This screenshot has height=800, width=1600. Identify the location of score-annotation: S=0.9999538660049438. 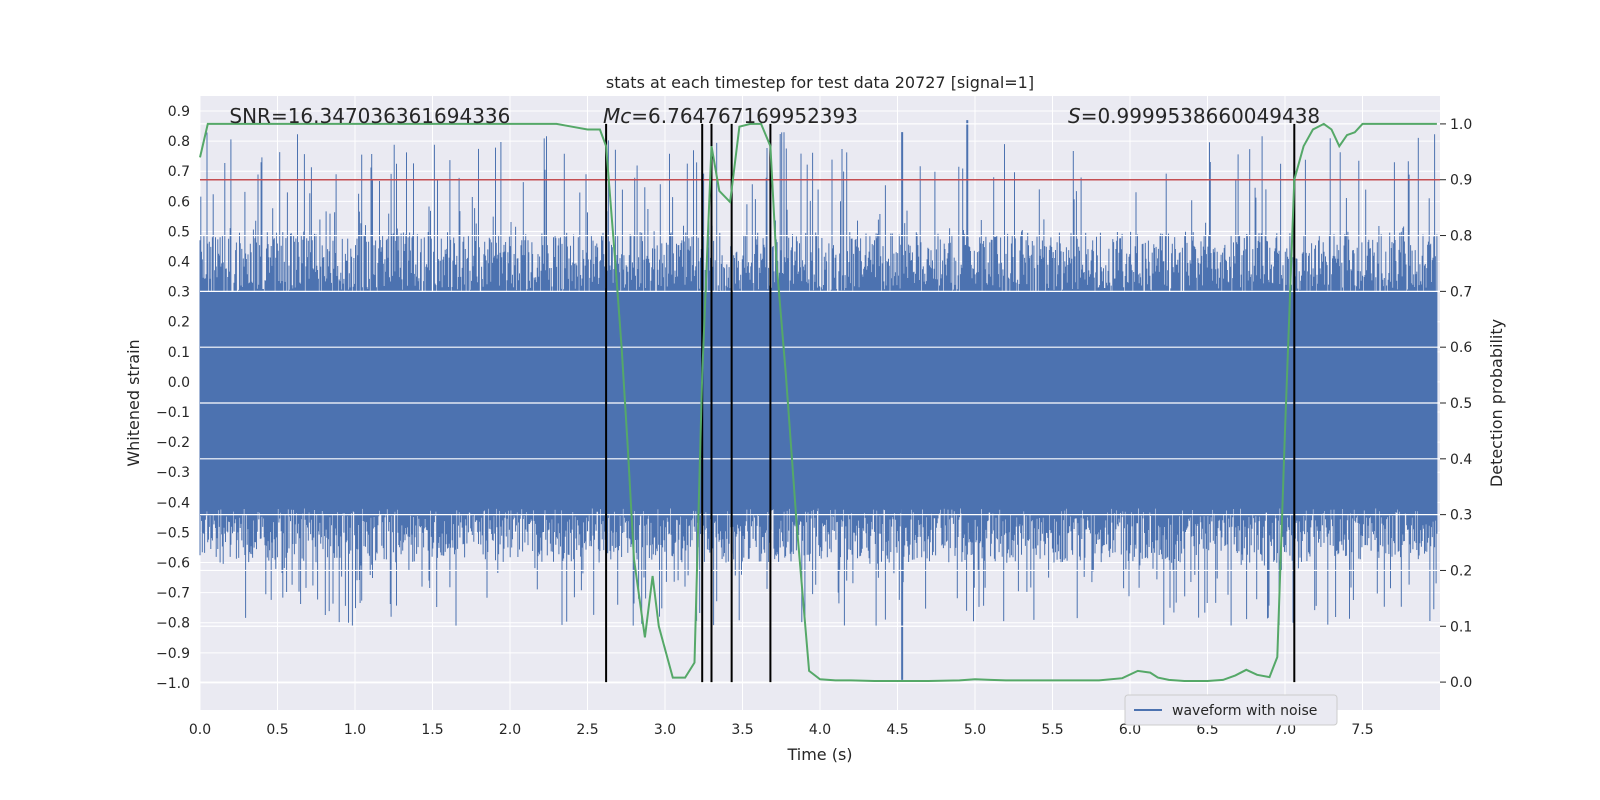
(1194, 116).